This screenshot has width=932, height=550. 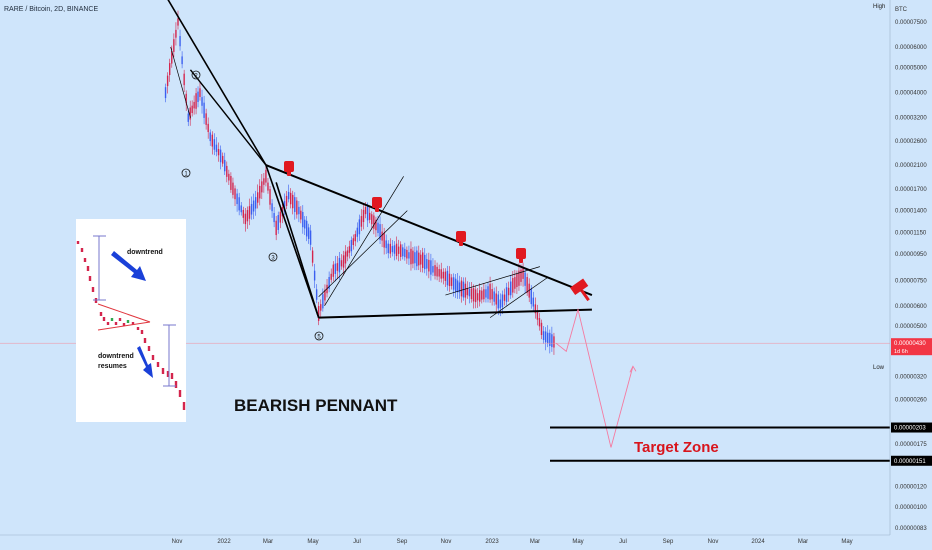 I want to click on time-axis-tick: 2022, so click(x=224, y=542).